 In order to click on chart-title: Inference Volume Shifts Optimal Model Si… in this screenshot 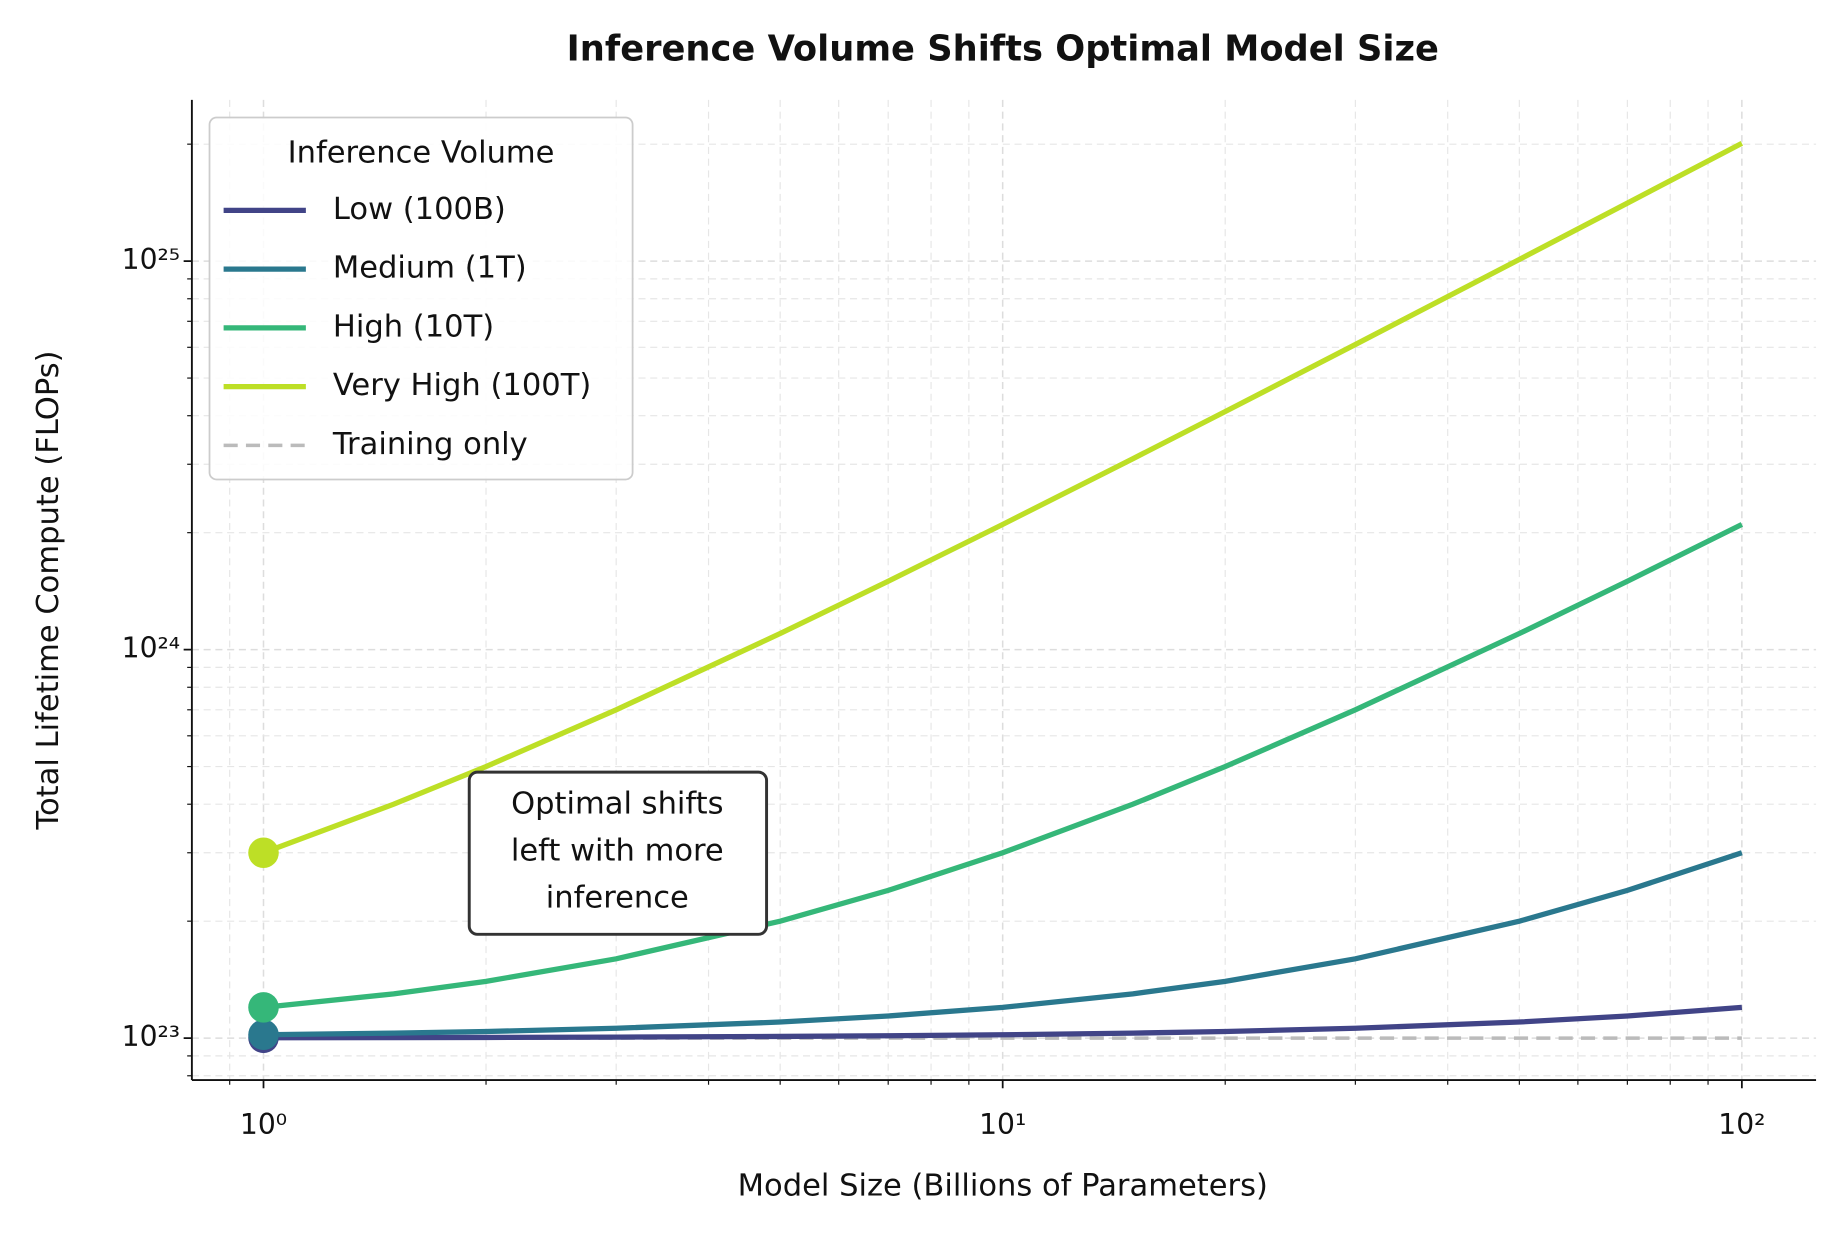, I will do `click(1003, 49)`.